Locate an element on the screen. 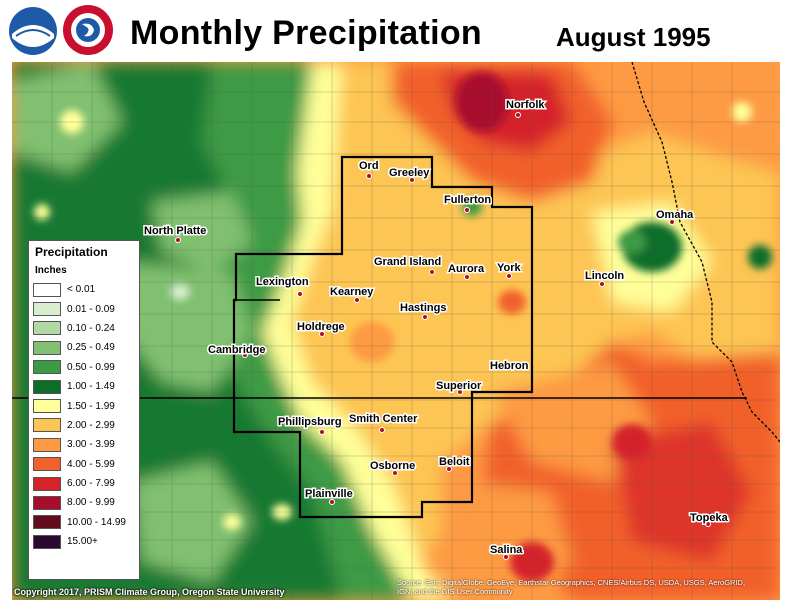 The image size is (792, 612). svg-text: North Platte is located at coordinates (175, 231).